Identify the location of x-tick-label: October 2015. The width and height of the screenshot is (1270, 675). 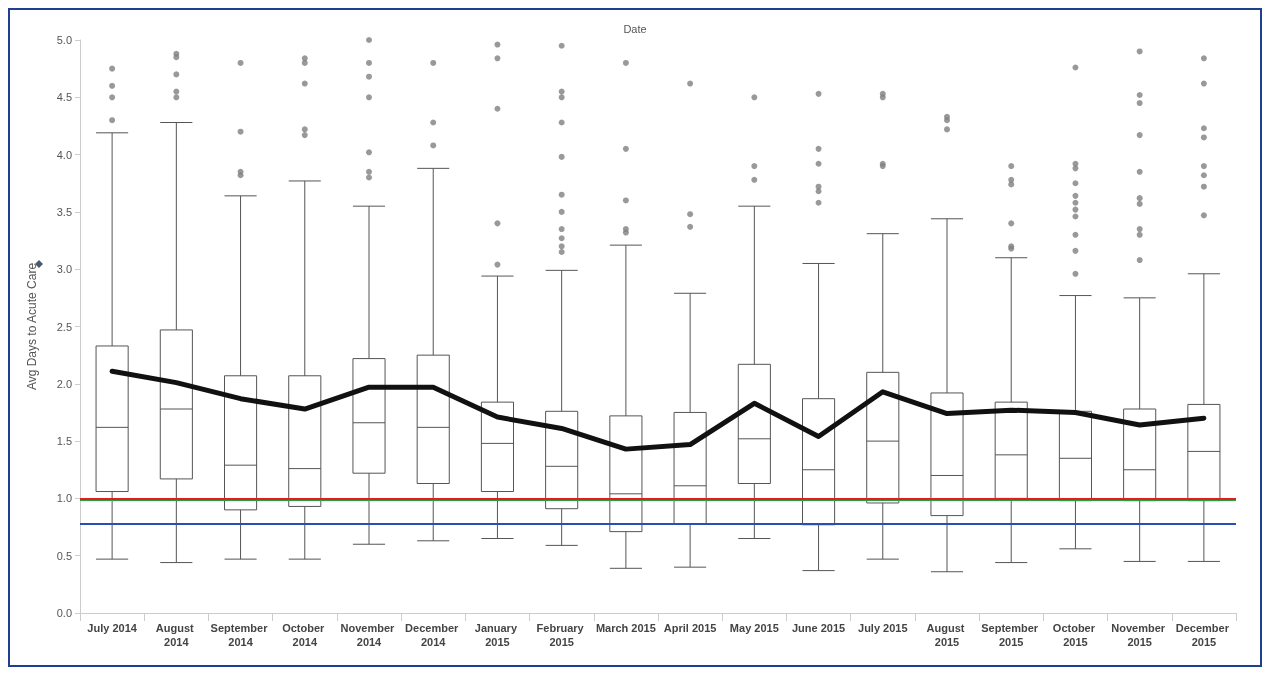
(1075, 635).